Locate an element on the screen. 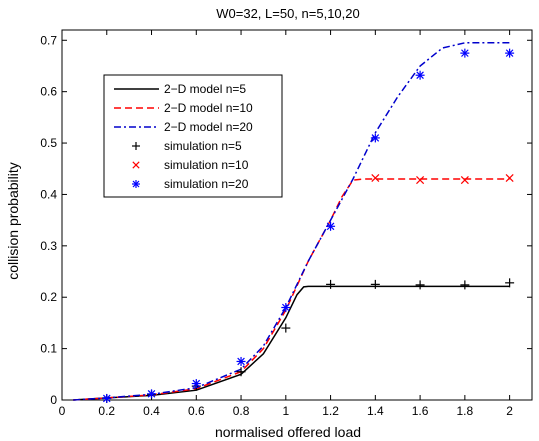 The width and height of the screenshot is (539, 441). y-tick-label: 0.4 is located at coordinates (48, 194).